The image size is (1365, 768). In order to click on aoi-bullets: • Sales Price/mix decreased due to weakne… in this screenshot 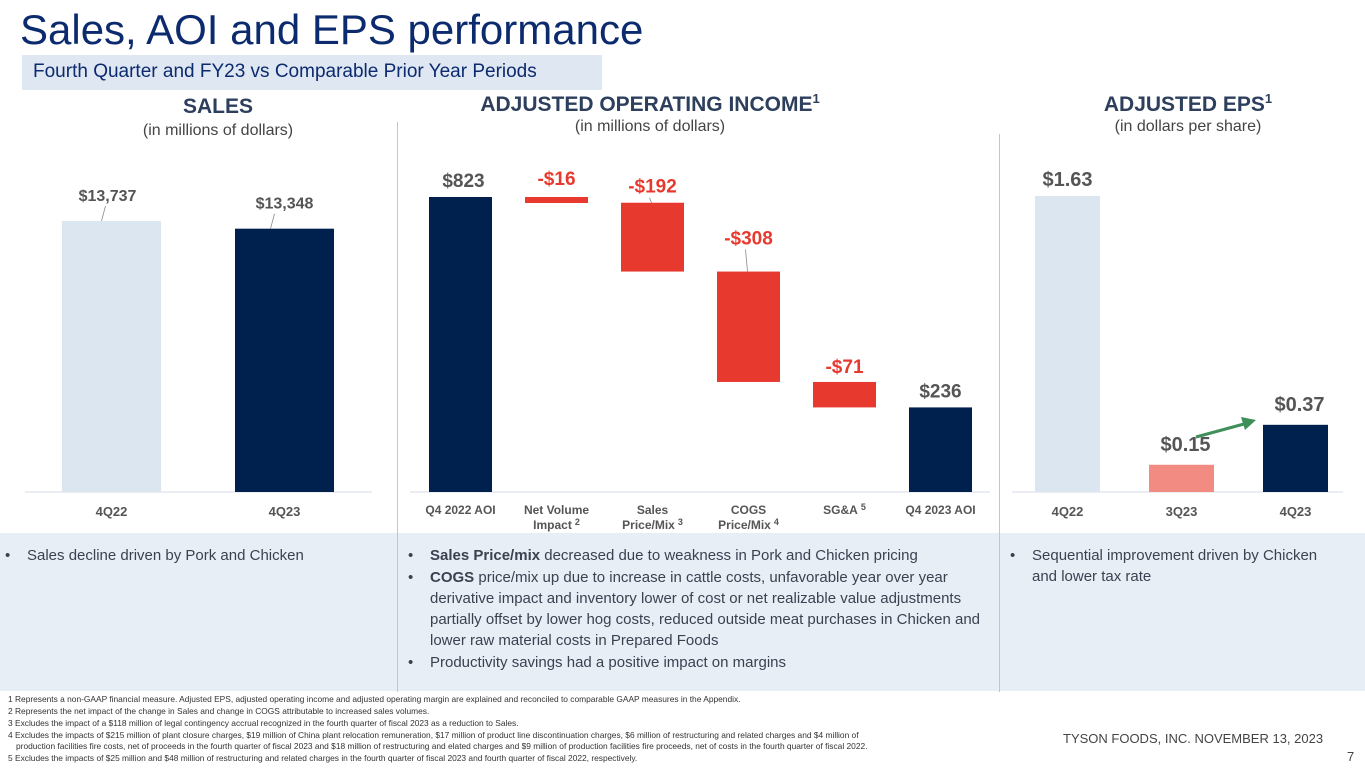, I will do `click(698, 609)`.